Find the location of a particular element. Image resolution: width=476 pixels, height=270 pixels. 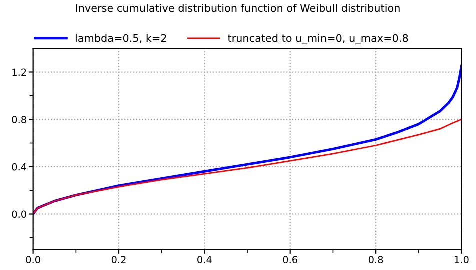

x-tick-label: 0.8 is located at coordinates (376, 260).